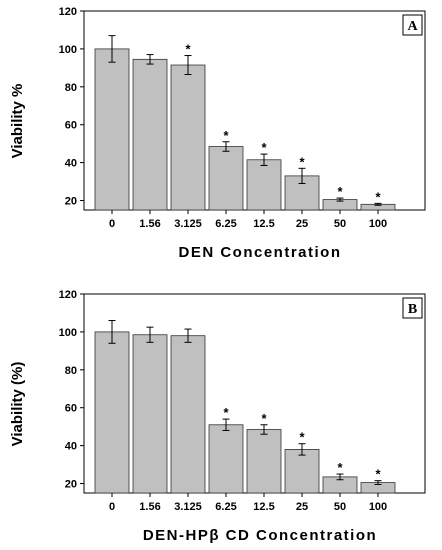 The image size is (442, 550). I want to click on panel-label-b: B, so click(412, 309).